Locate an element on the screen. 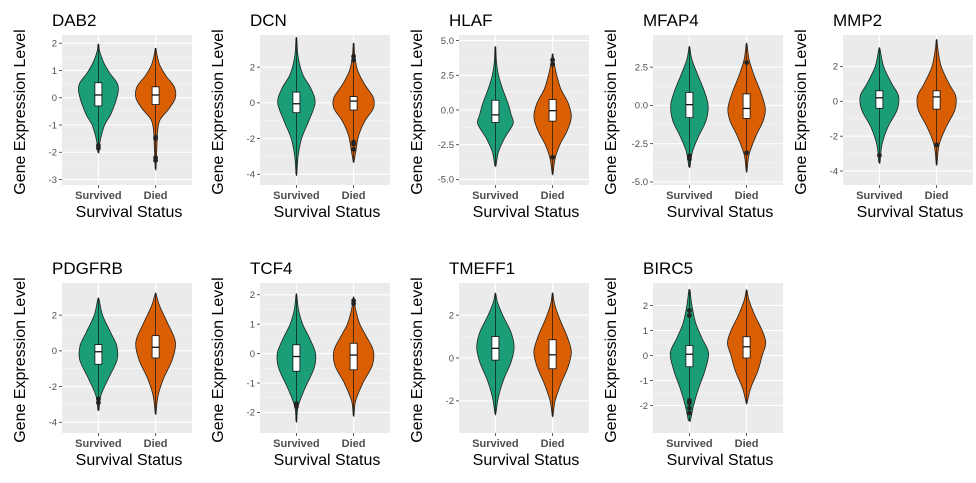  panel-title: MMP2 is located at coordinates (857, 20).